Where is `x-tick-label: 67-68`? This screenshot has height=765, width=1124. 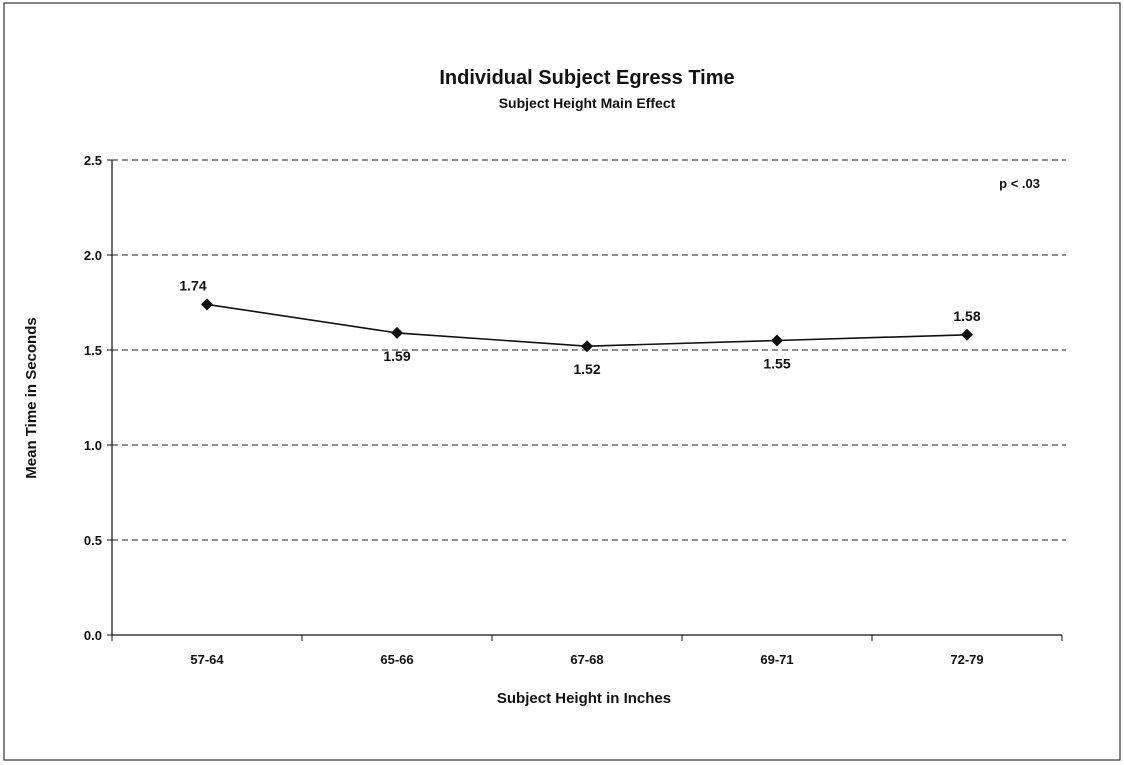 x-tick-label: 67-68 is located at coordinates (586, 659).